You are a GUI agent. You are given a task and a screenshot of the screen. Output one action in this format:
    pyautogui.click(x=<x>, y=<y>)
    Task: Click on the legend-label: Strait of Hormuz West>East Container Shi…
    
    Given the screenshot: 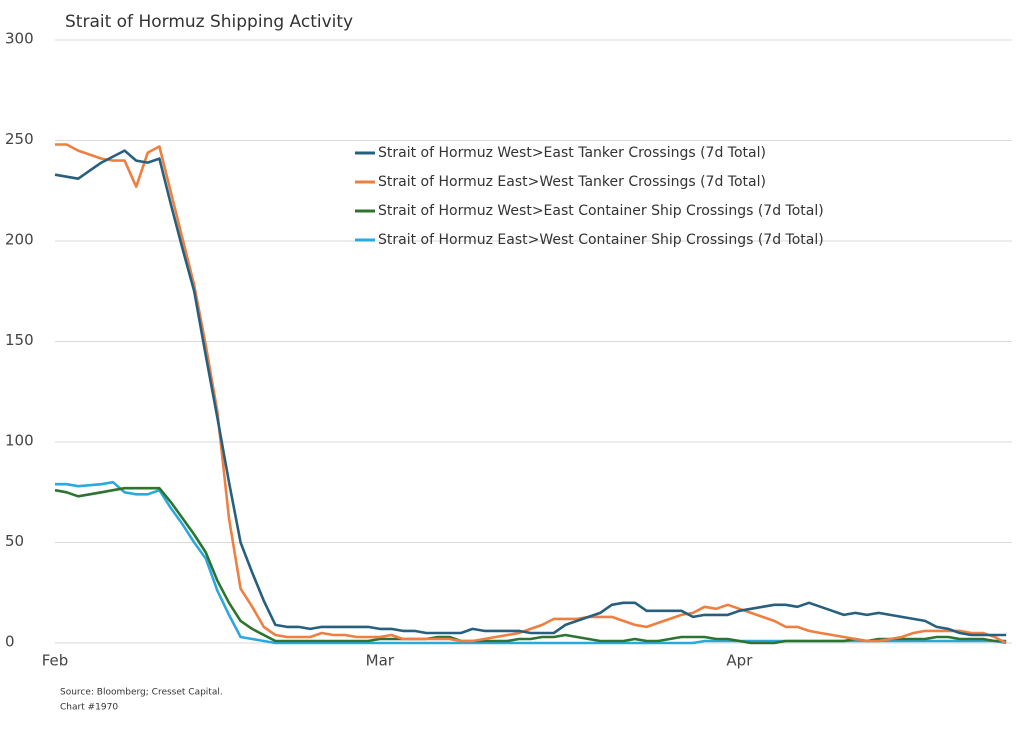 What is the action you would take?
    pyautogui.click(x=601, y=211)
    